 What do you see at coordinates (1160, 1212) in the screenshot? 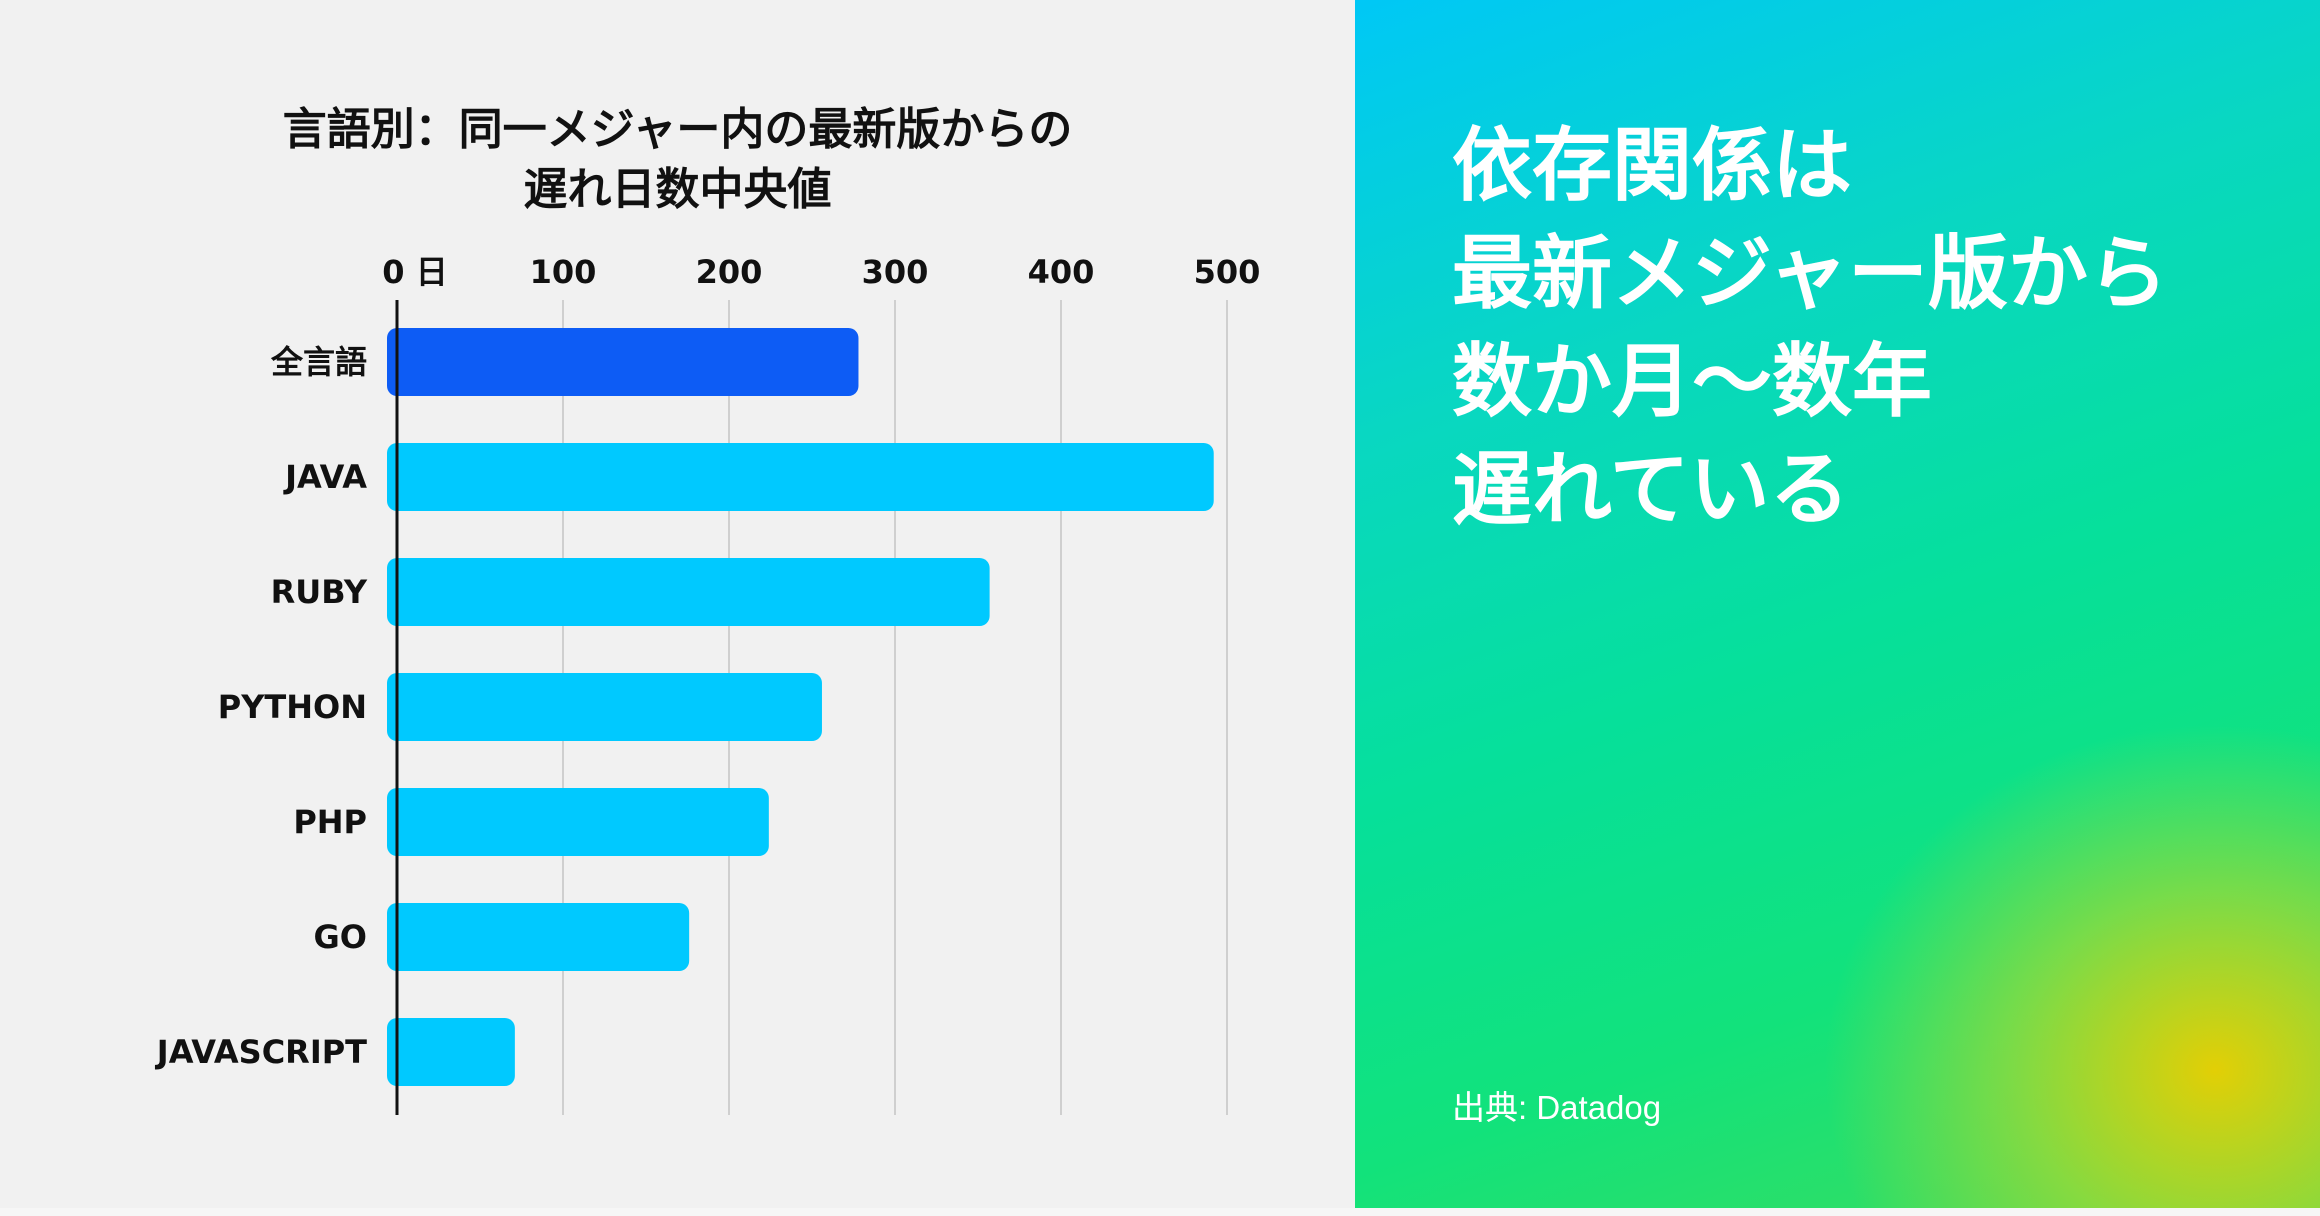
I see `bottom-strip` at bounding box center [1160, 1212].